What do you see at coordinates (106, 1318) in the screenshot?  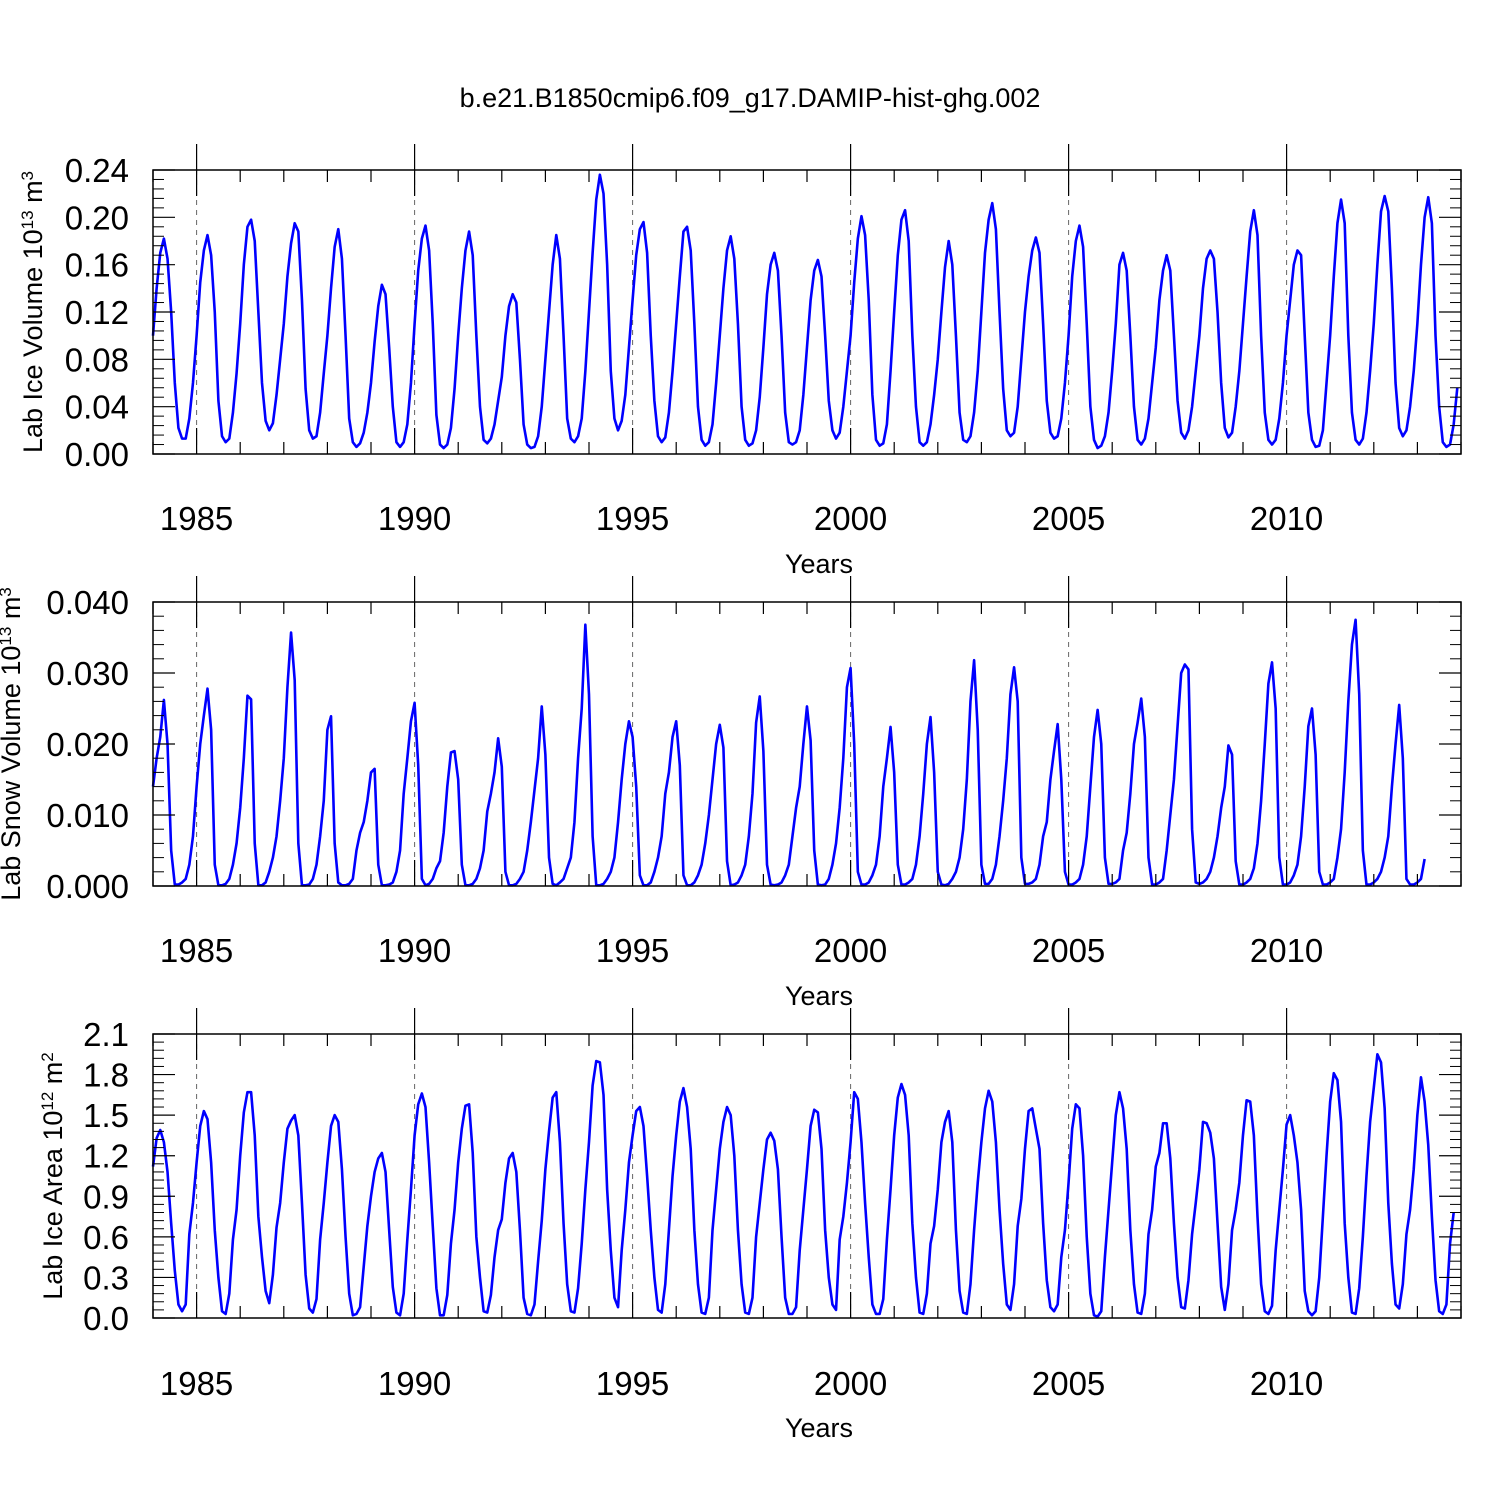 I see `y-tick-label: 0.0` at bounding box center [106, 1318].